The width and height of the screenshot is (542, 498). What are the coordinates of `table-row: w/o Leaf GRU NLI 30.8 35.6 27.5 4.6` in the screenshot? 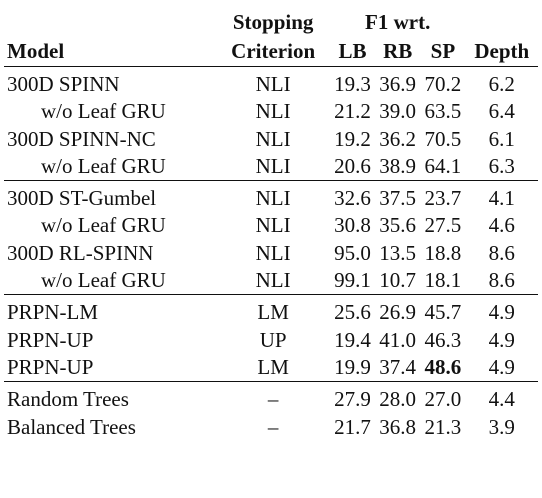 It's located at (271, 225).